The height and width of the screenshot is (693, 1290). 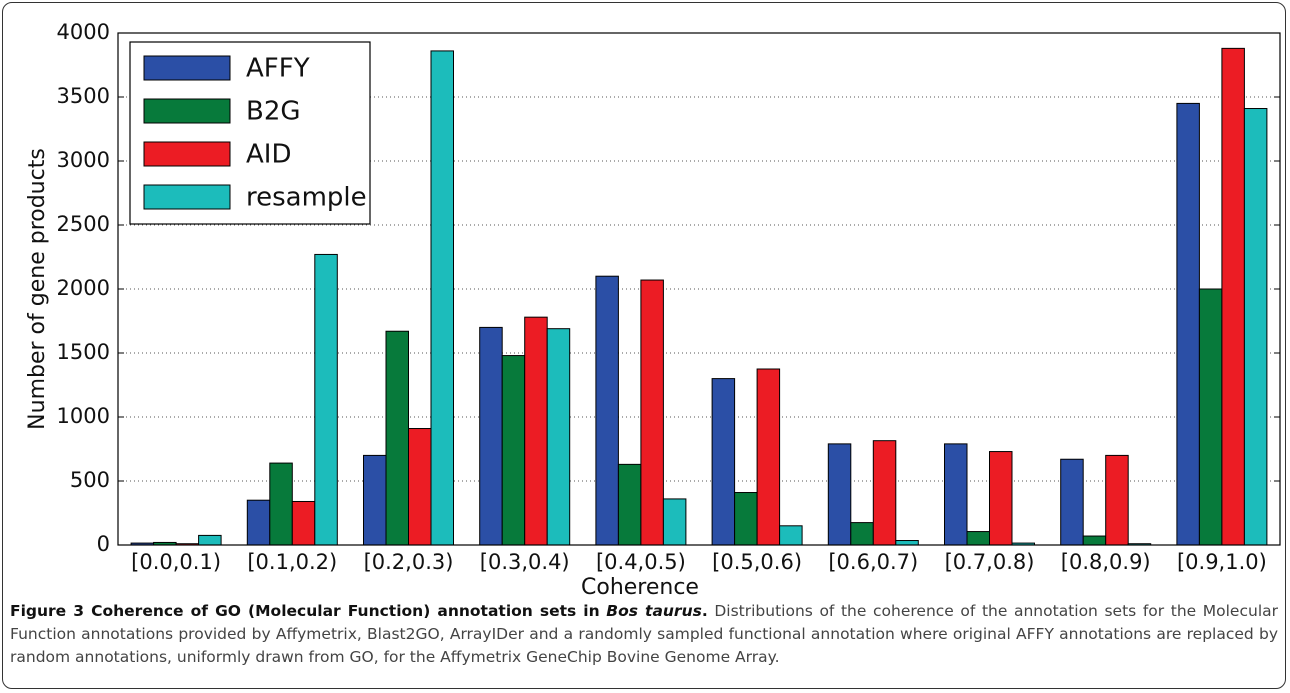 What do you see at coordinates (83, 352) in the screenshot?
I see `y-tick-label: 1500` at bounding box center [83, 352].